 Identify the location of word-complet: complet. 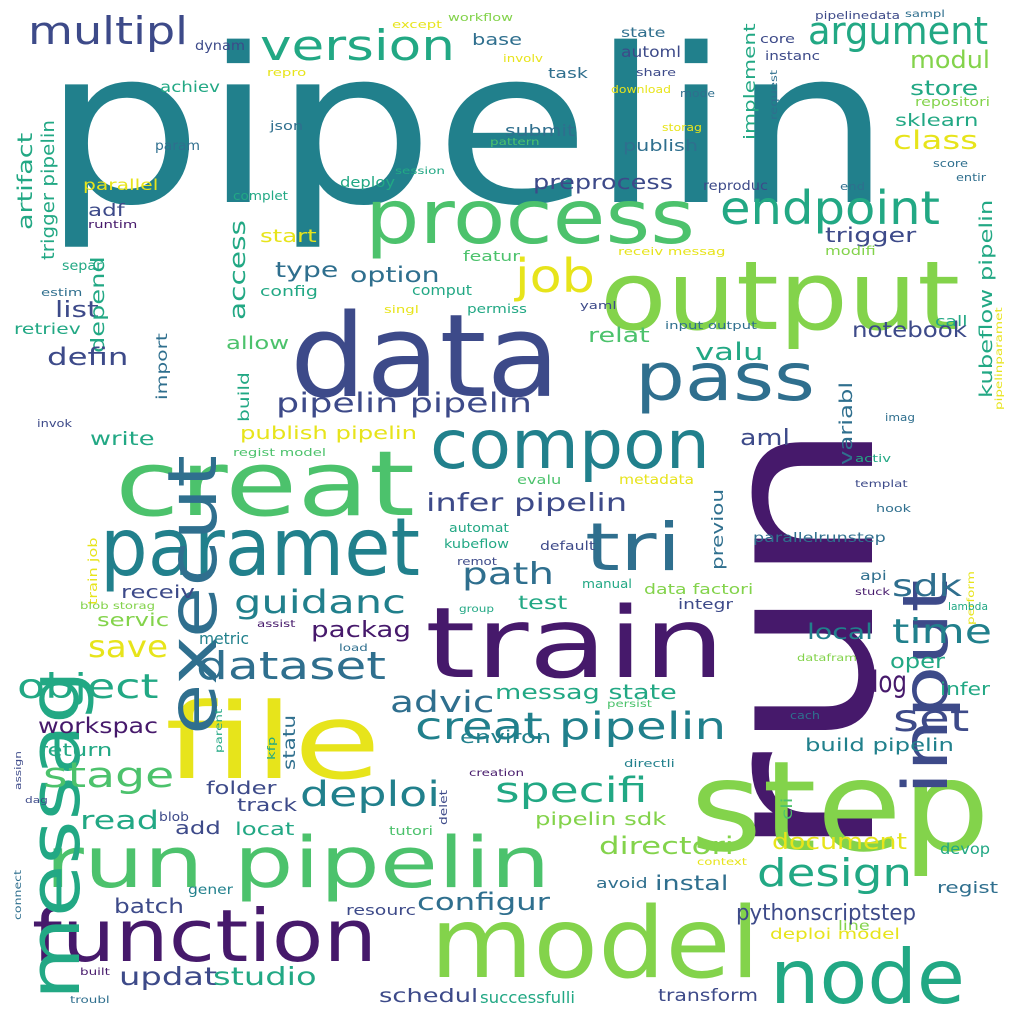
(260, 196).